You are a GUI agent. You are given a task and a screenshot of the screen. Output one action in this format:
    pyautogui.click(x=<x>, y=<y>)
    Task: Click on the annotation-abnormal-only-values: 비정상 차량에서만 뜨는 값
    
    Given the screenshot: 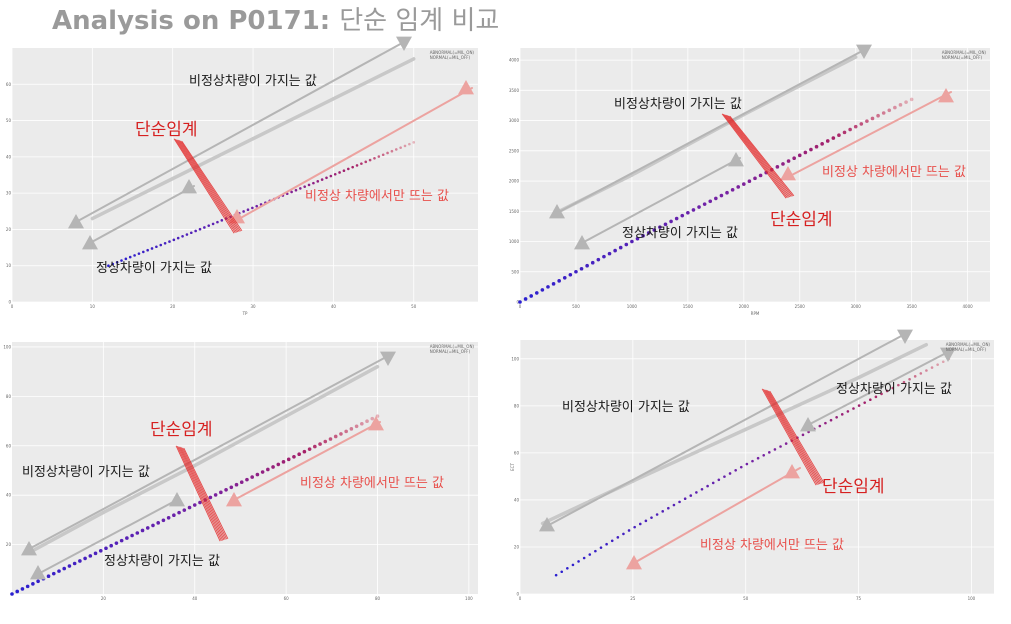 What is the action you would take?
    pyautogui.click(x=377, y=196)
    